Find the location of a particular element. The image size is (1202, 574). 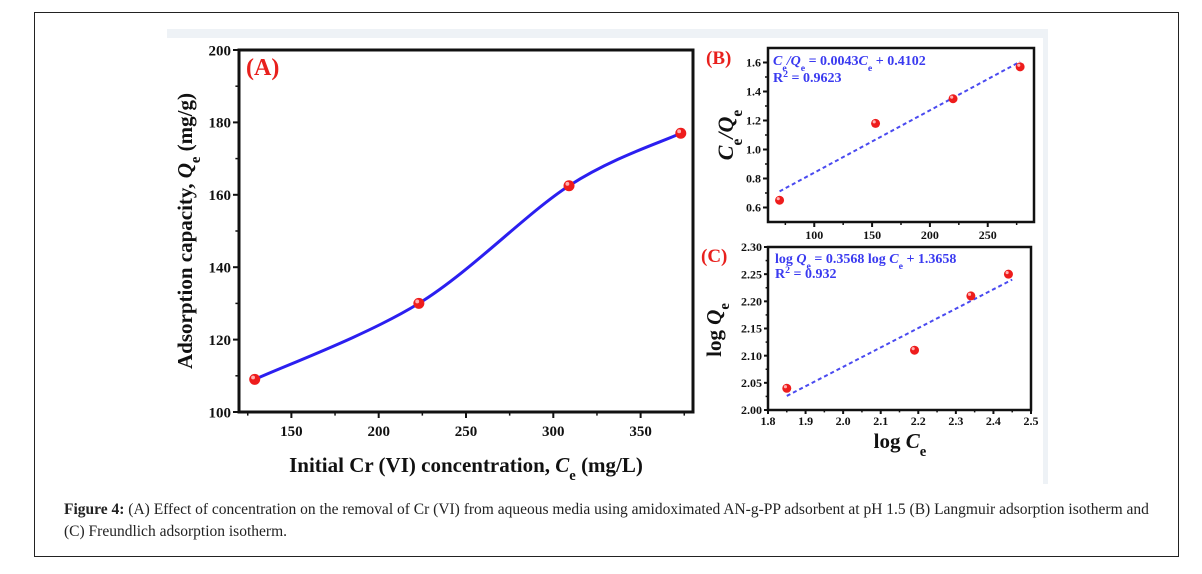

text-span: R is located at coordinates (778, 78).